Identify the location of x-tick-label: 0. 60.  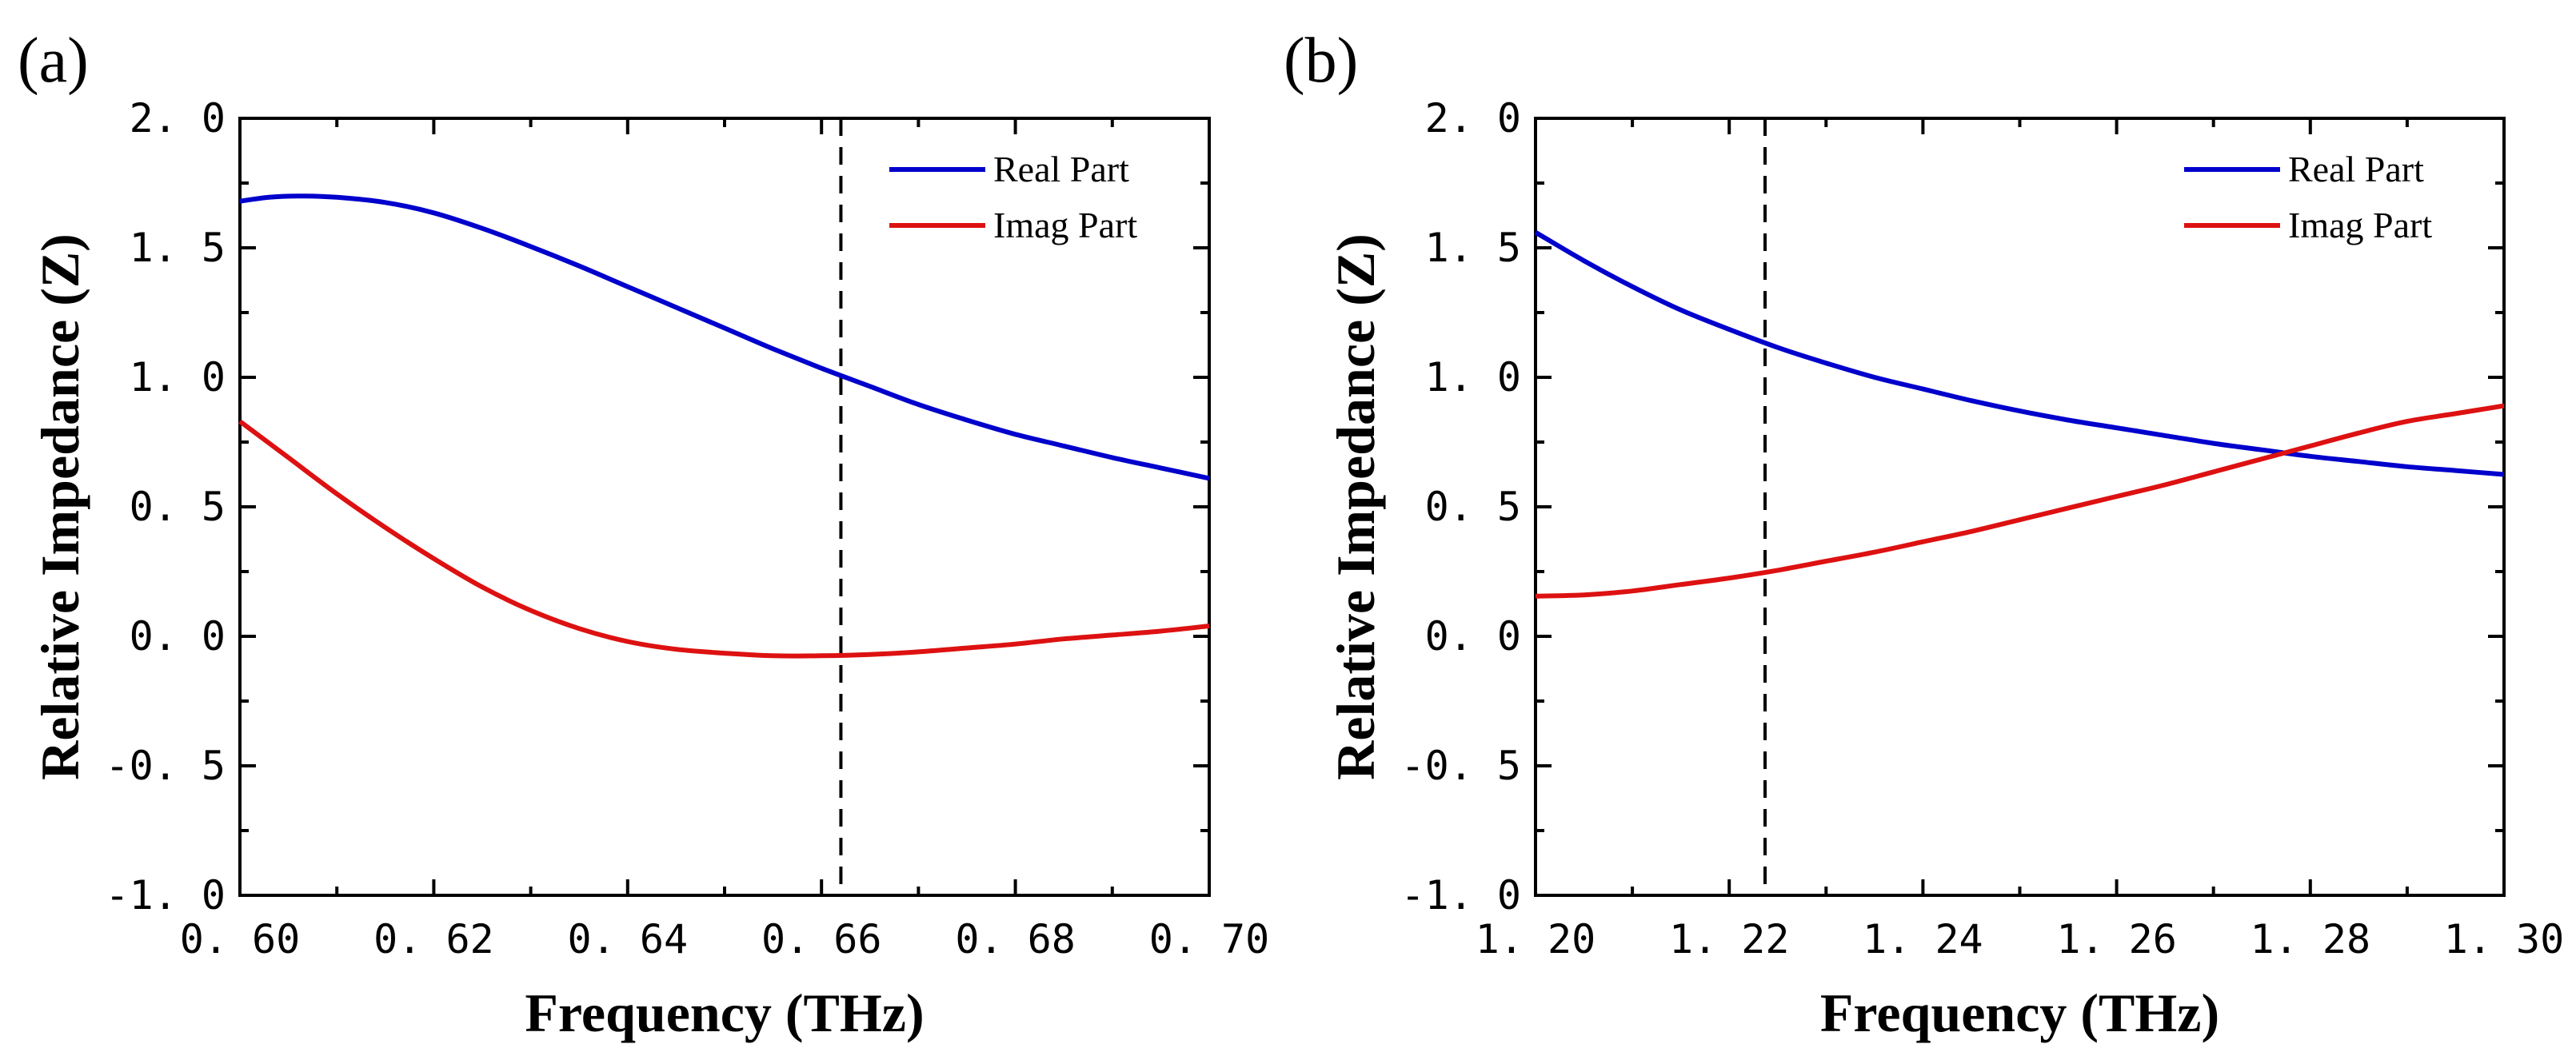
(241, 939).